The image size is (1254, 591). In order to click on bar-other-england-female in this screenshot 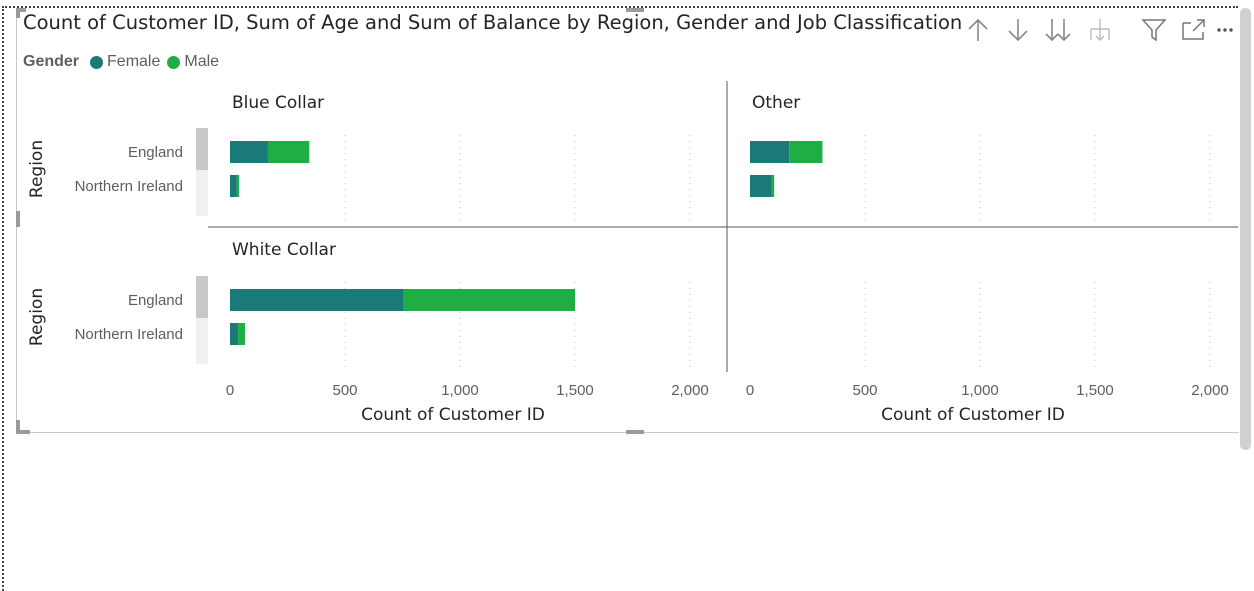, I will do `click(770, 152)`.